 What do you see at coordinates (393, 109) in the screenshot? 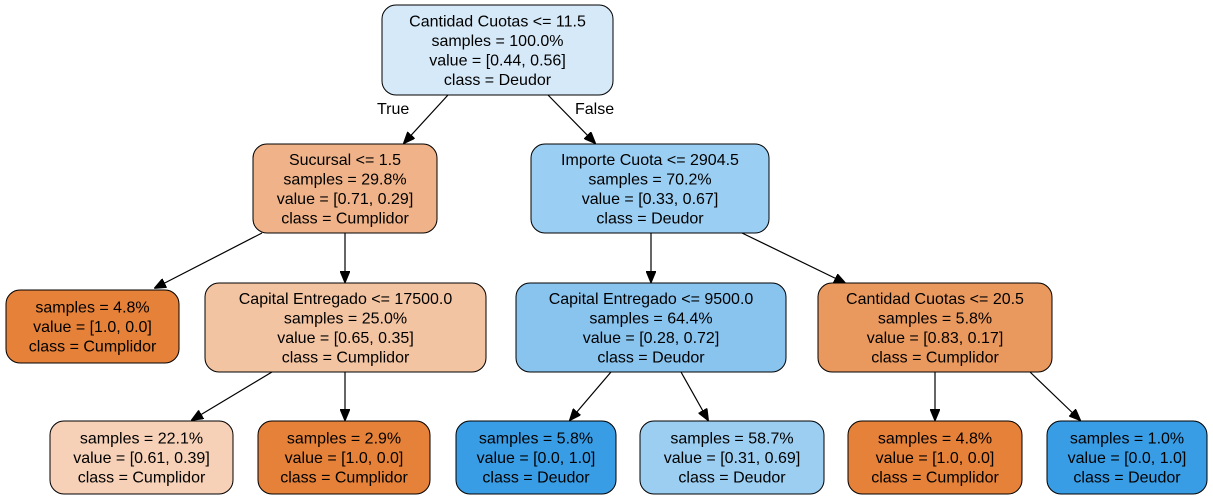
I see `true-edge-label: True` at bounding box center [393, 109].